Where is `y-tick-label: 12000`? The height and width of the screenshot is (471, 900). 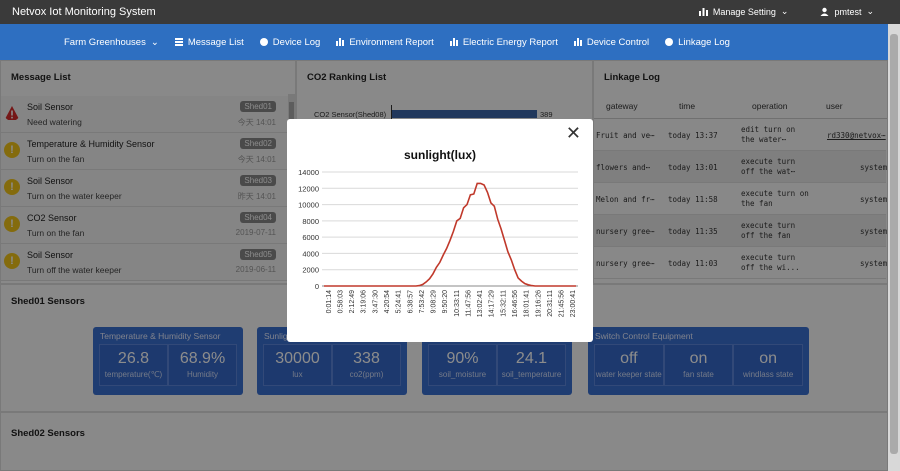 y-tick-label: 12000 is located at coordinates (308, 188).